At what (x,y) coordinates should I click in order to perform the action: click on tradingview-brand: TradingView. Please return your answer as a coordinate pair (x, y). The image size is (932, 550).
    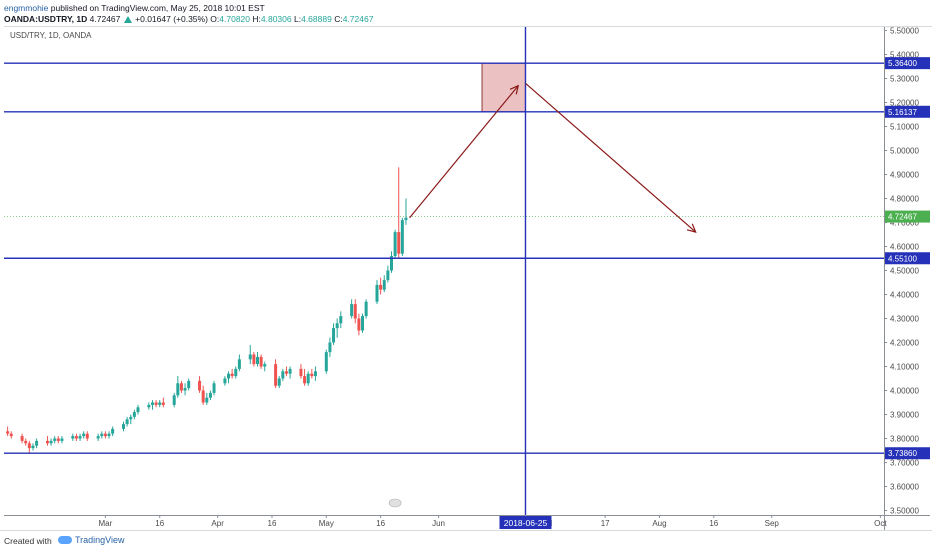
    Looking at the image, I should click on (100, 540).